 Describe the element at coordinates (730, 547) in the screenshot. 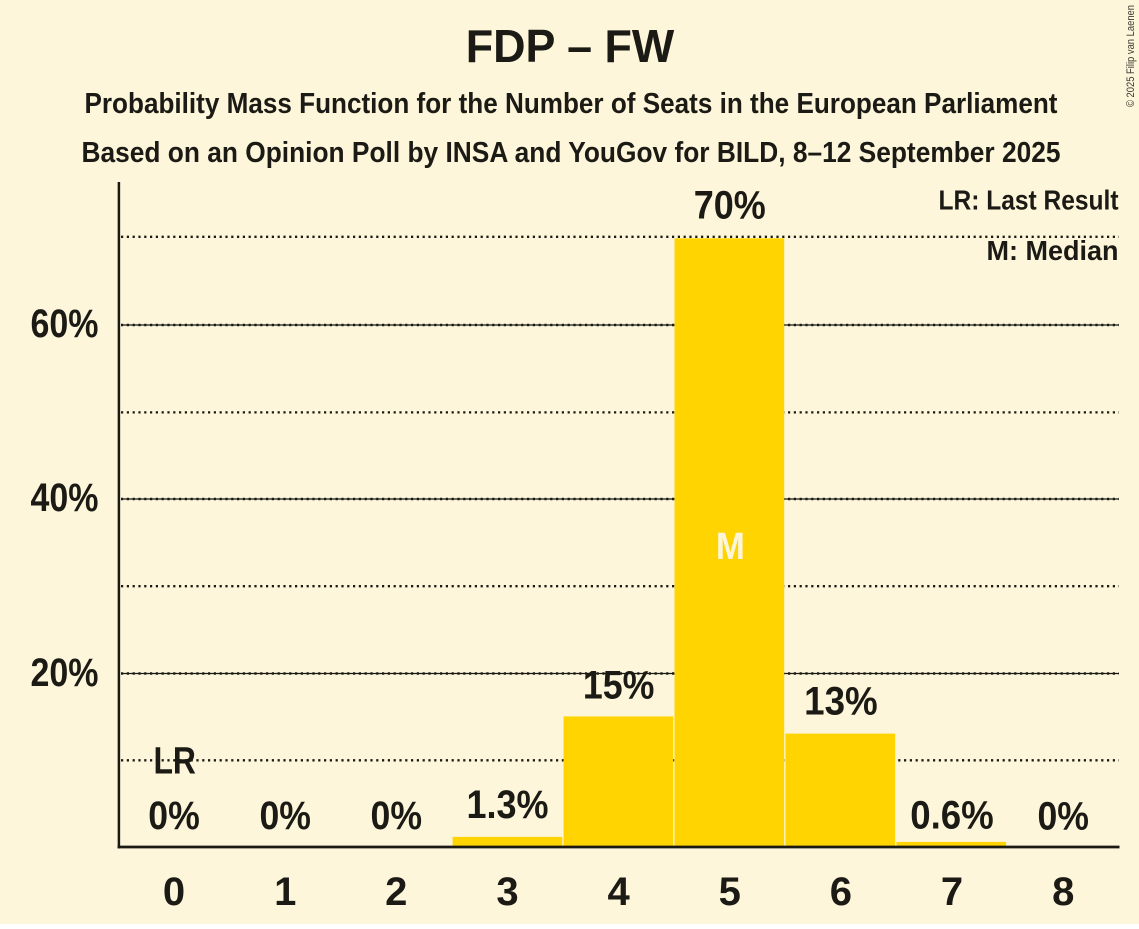

I see `svg-text: M` at that location.